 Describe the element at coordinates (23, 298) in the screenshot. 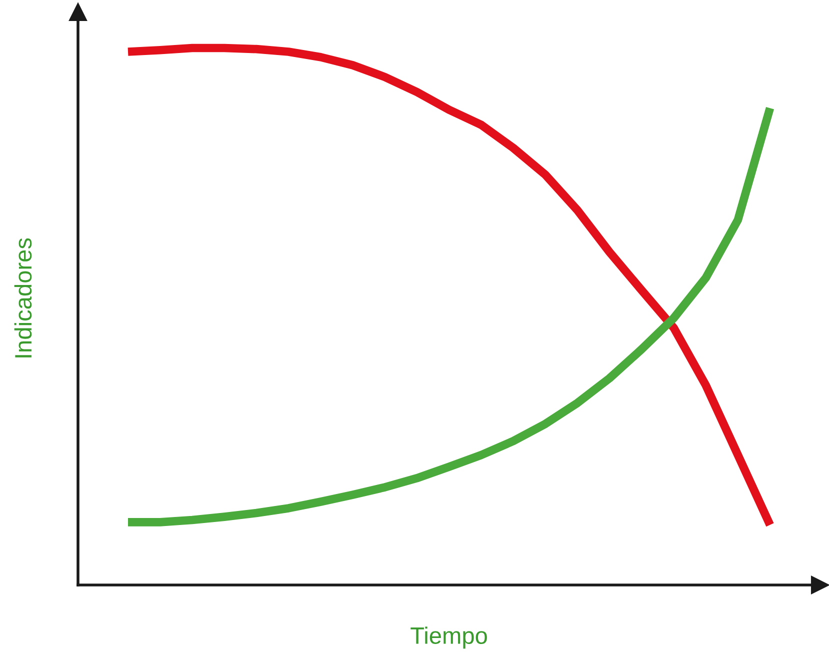

I see `y-axis-title: Indicadores` at that location.